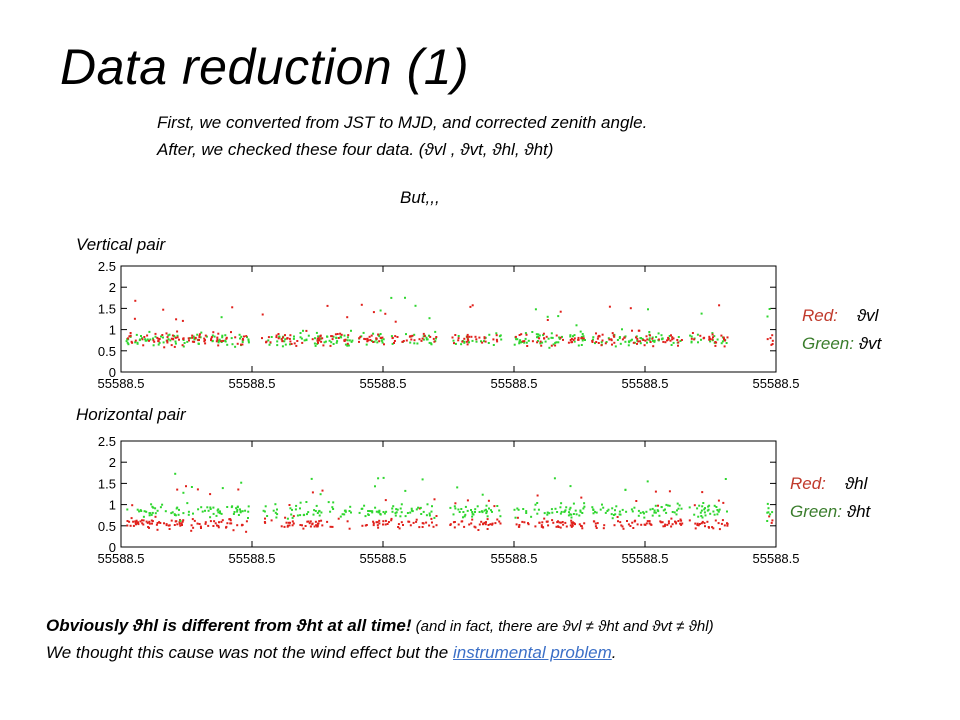  What do you see at coordinates (532, 652) in the screenshot?
I see `instrumental-problem-link: instrumental problem` at bounding box center [532, 652].